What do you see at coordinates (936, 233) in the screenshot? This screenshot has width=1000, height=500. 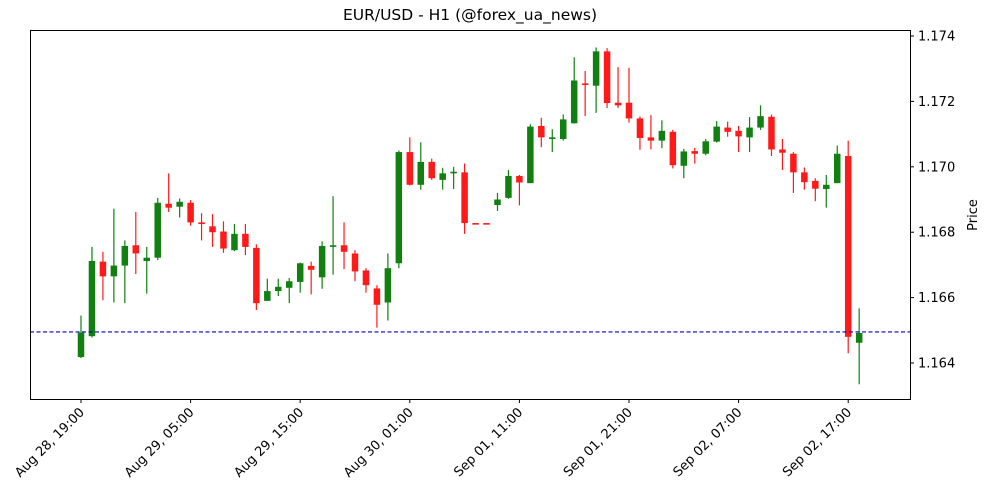 I see `y-tick-label: 1.168` at bounding box center [936, 233].